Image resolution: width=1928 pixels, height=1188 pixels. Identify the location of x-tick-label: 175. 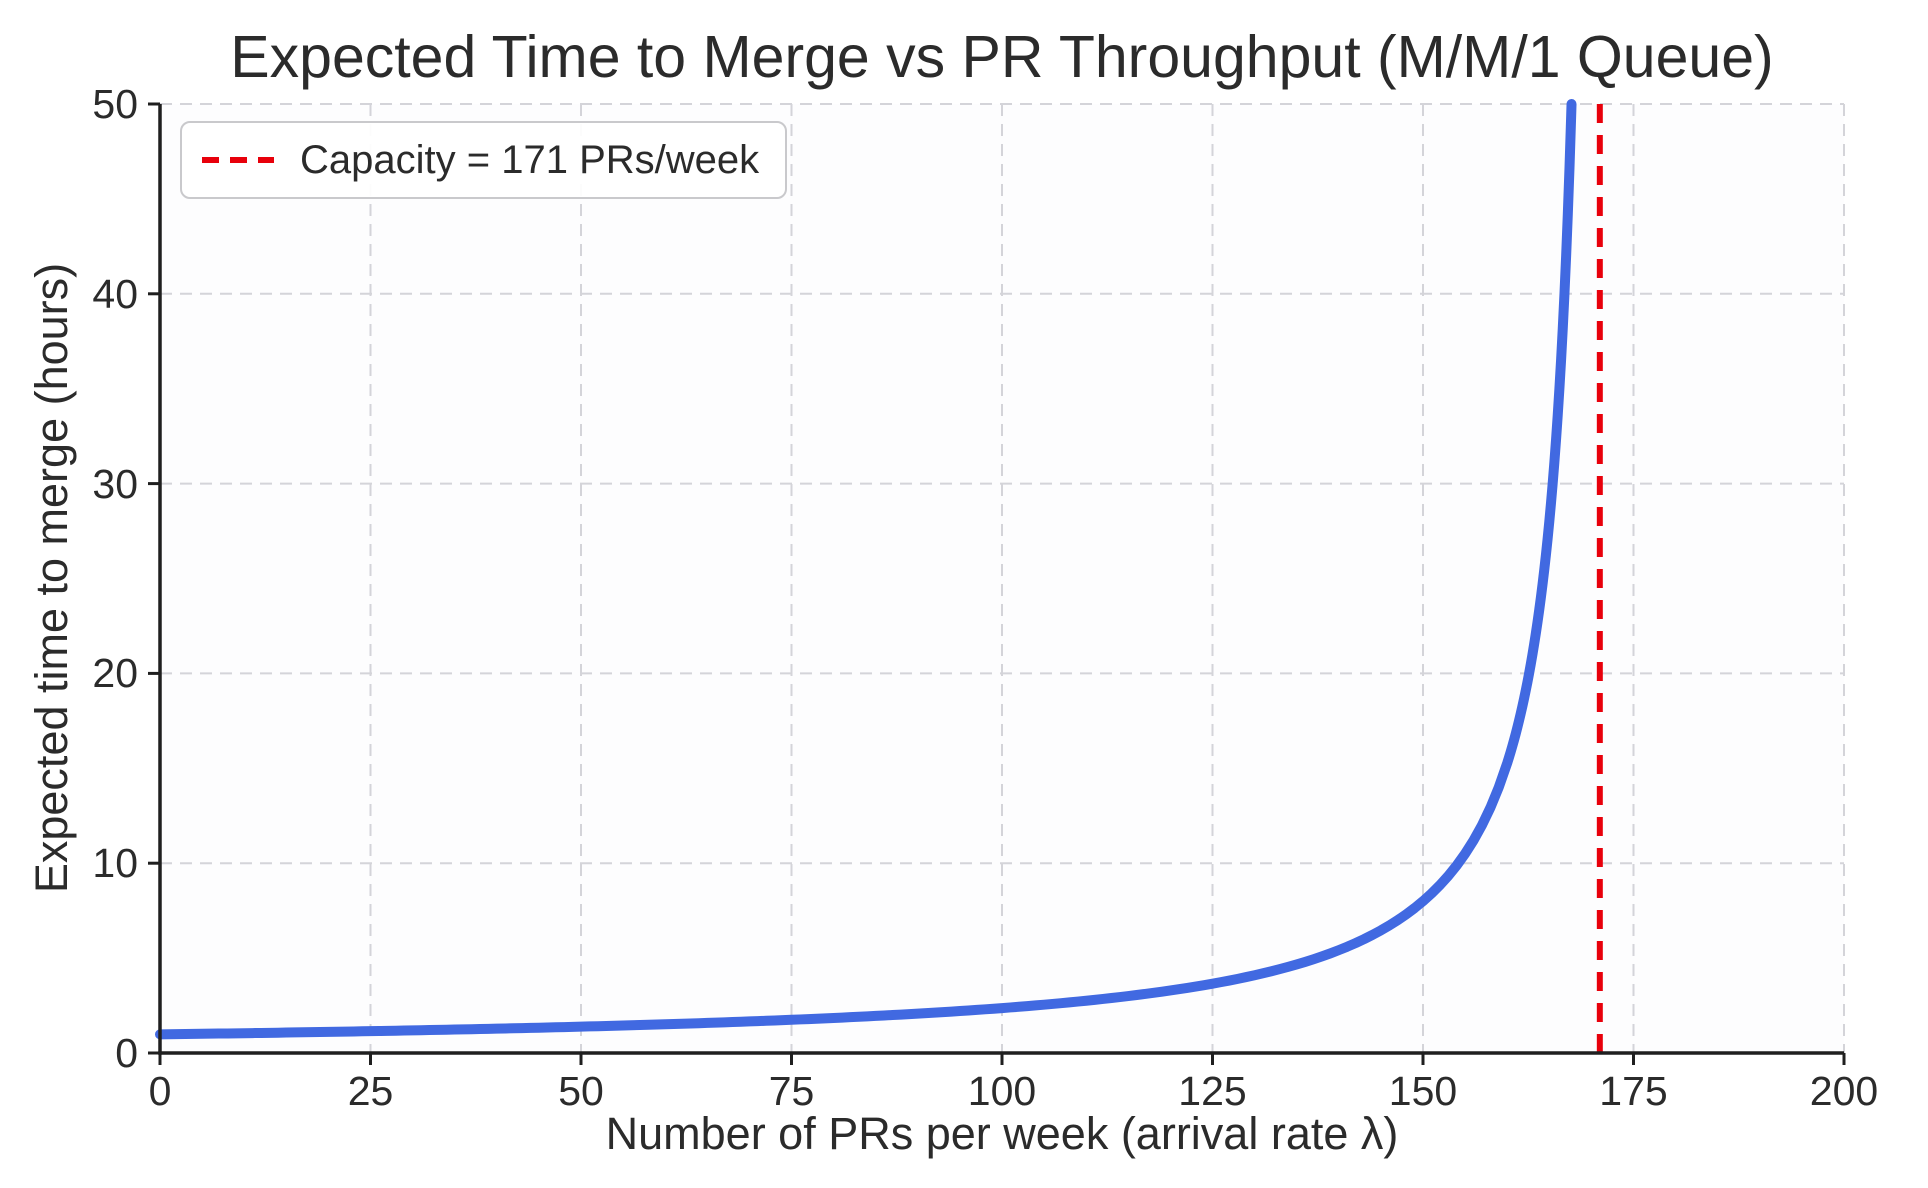
(1633, 1091).